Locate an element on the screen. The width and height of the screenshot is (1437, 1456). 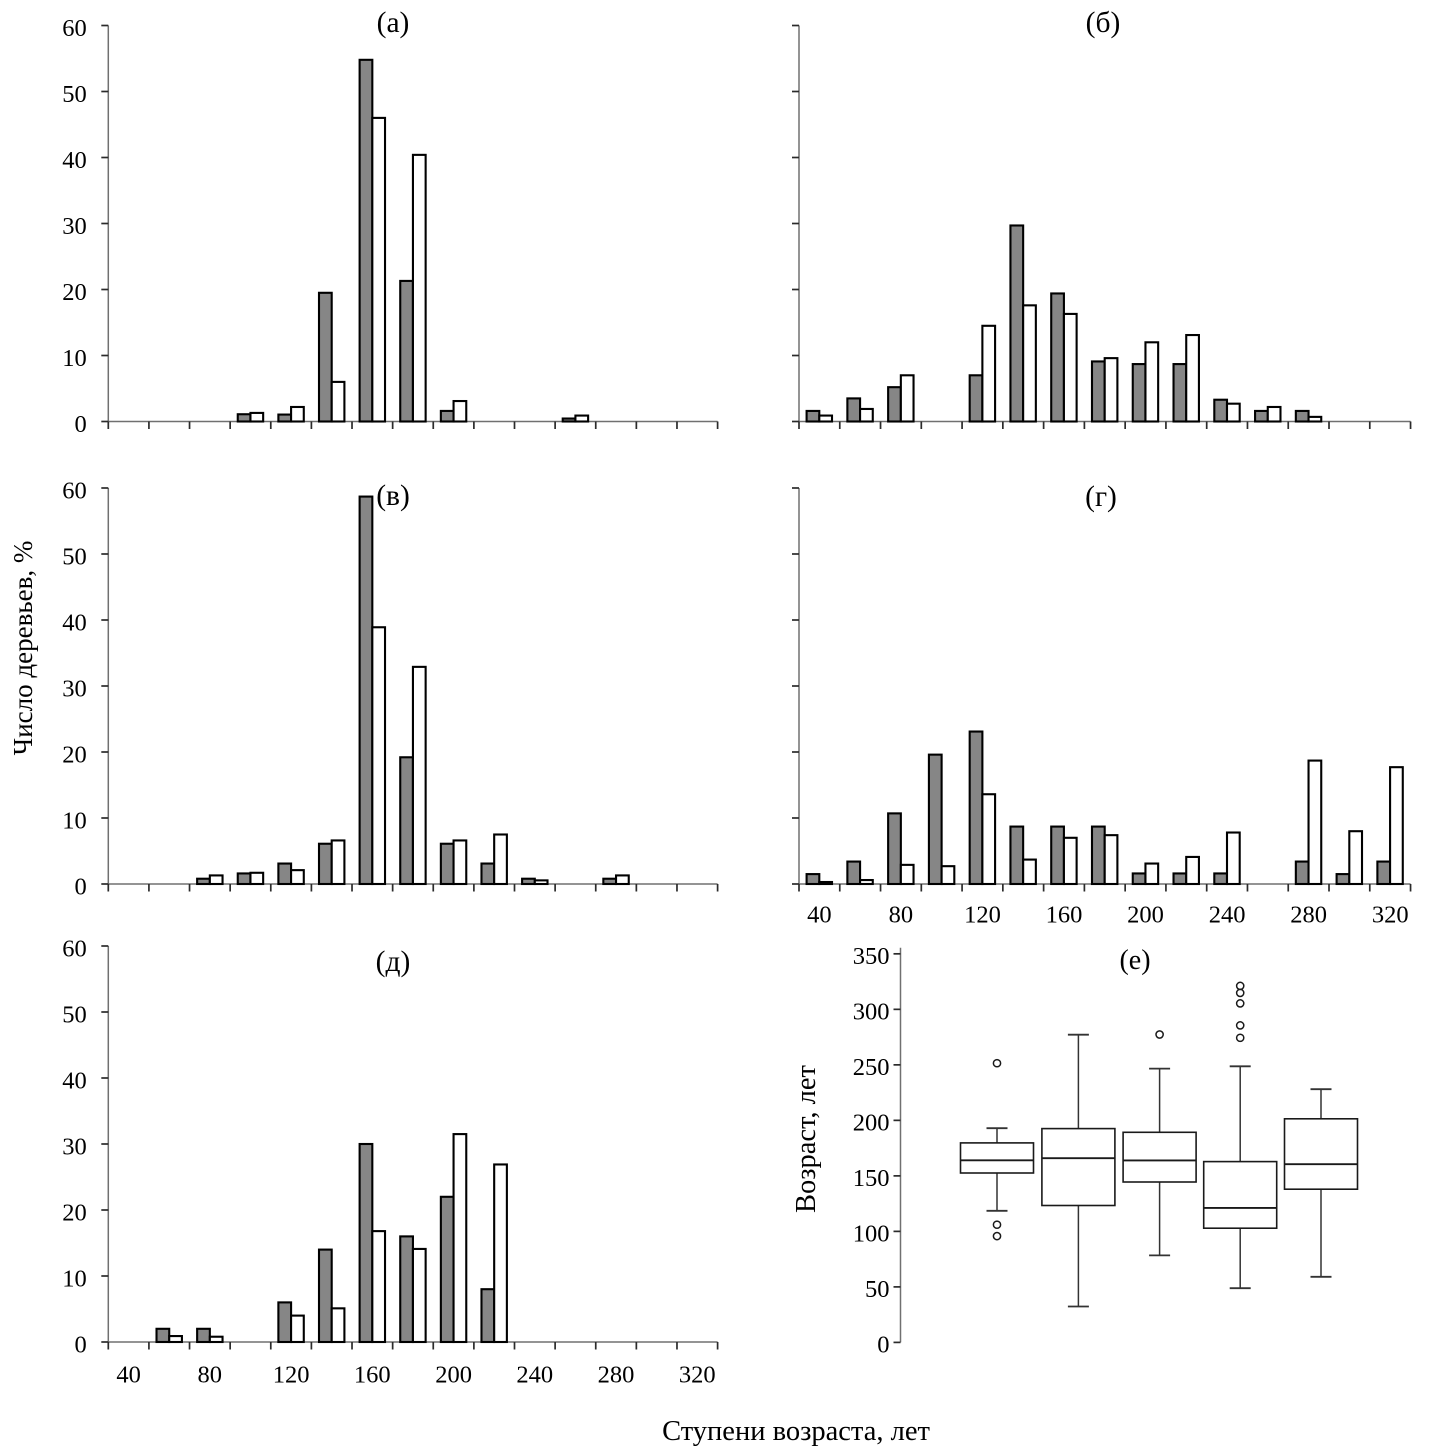
svg-text: Ступени возраста, лет is located at coordinates (796, 1431).